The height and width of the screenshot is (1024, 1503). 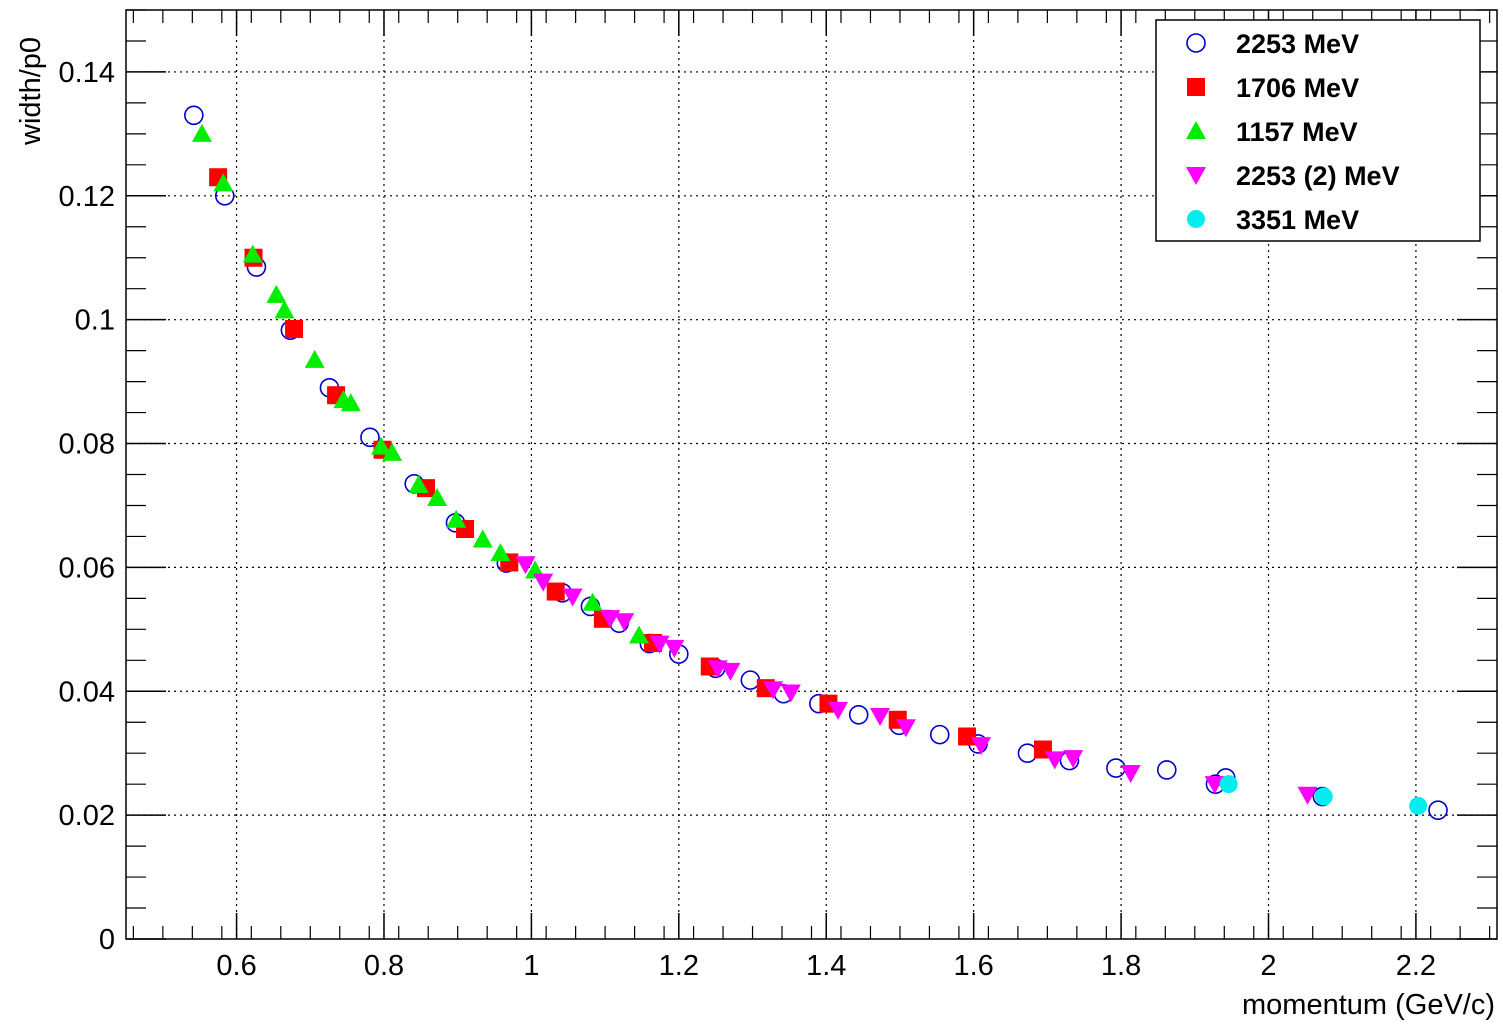 What do you see at coordinates (1121, 966) in the screenshot?
I see `x-tick-label: 1.8` at bounding box center [1121, 966].